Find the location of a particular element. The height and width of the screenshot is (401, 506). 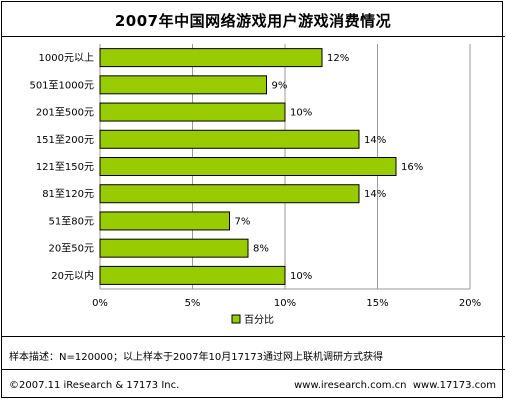

title-divider is located at coordinates (253, 36).